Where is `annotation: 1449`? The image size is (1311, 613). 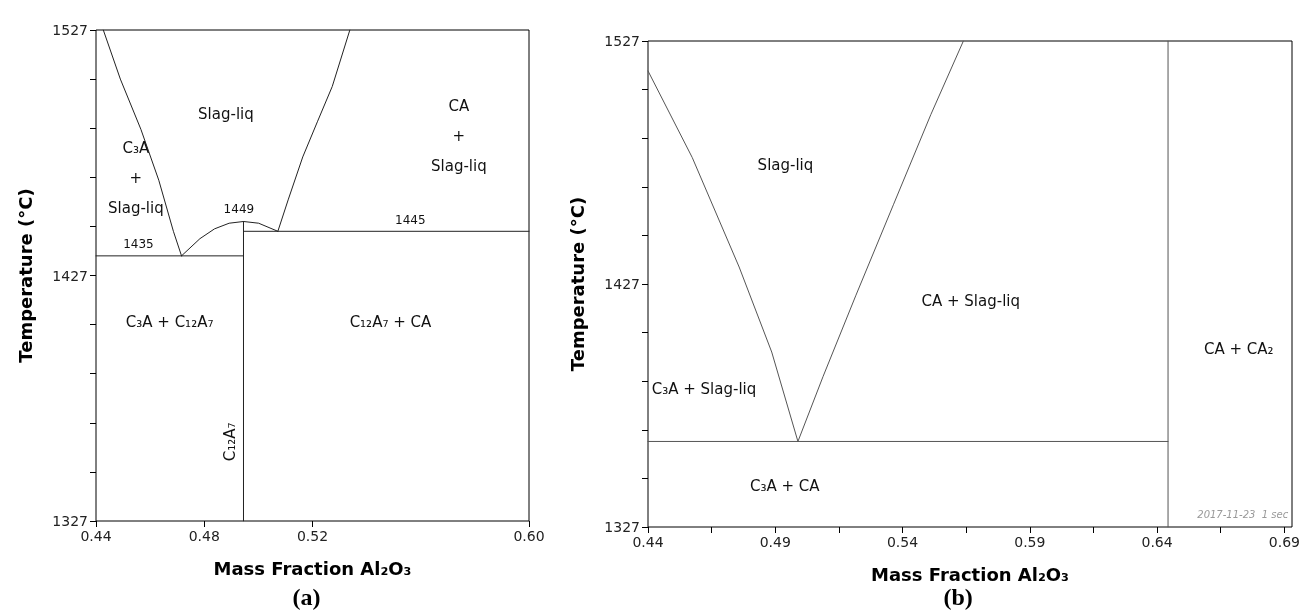
annotation: 1449 is located at coordinates (239, 209).